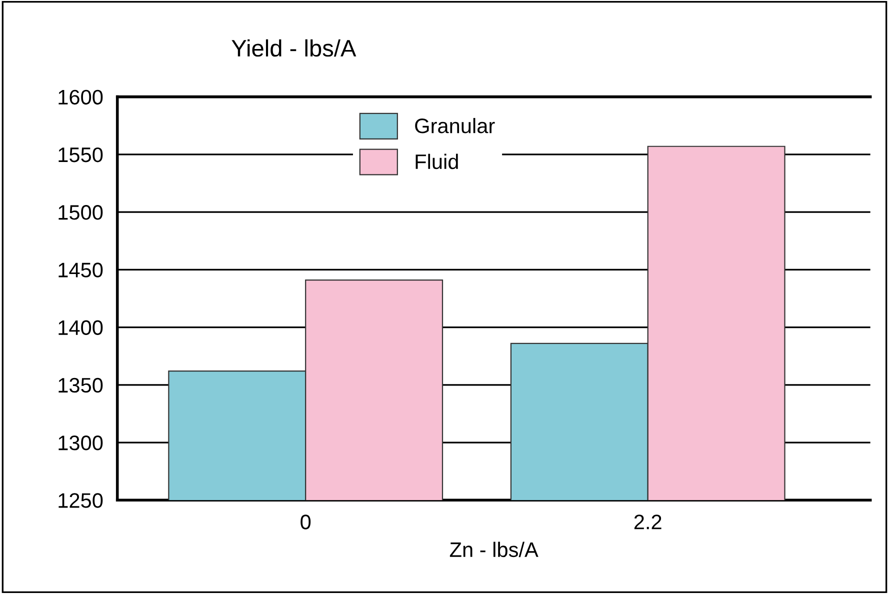  Describe the element at coordinates (80, 270) in the screenshot. I see `y-tick-label: 1450` at that location.